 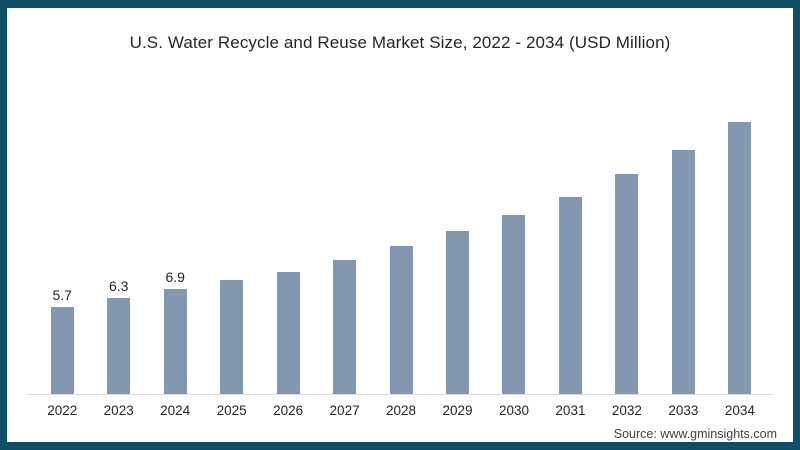 I want to click on bar-2027, so click(x=345, y=327).